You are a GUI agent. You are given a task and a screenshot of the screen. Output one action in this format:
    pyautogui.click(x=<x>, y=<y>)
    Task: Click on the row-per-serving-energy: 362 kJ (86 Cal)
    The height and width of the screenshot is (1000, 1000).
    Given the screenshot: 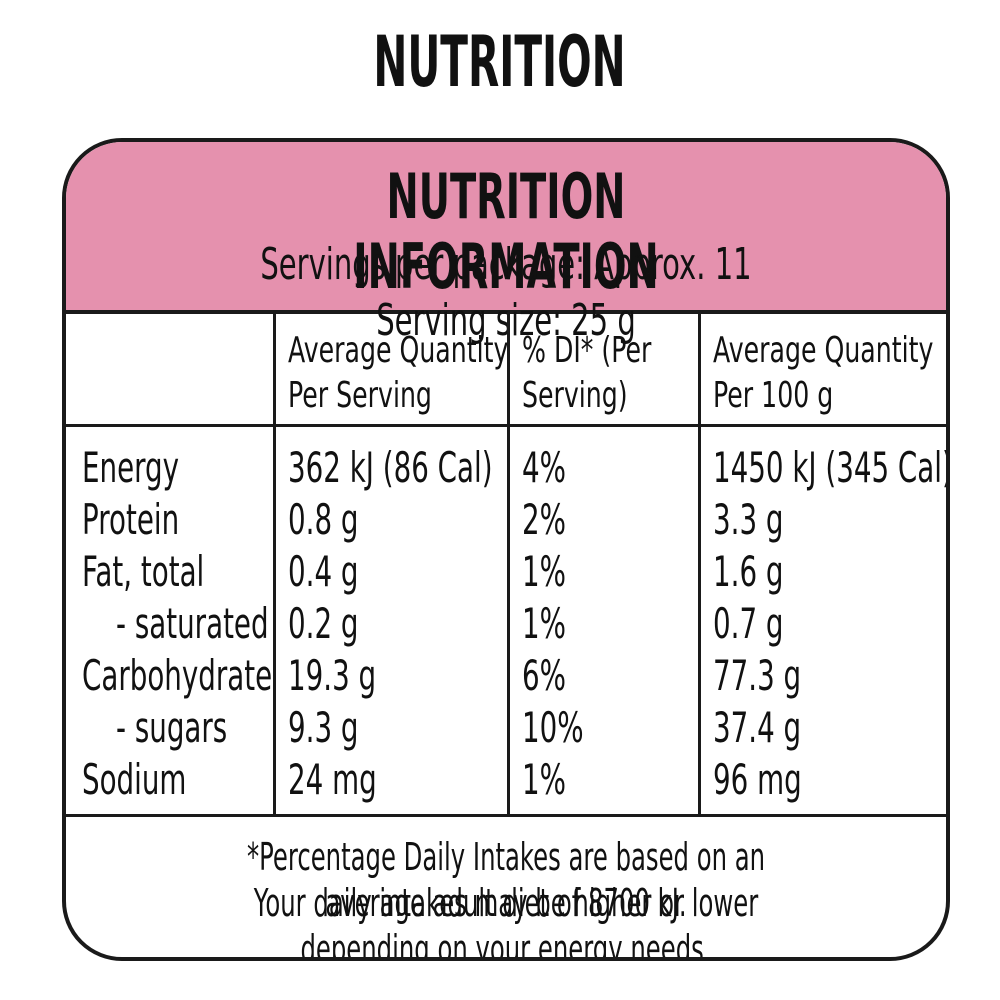 What is the action you would take?
    pyautogui.click(x=390, y=467)
    